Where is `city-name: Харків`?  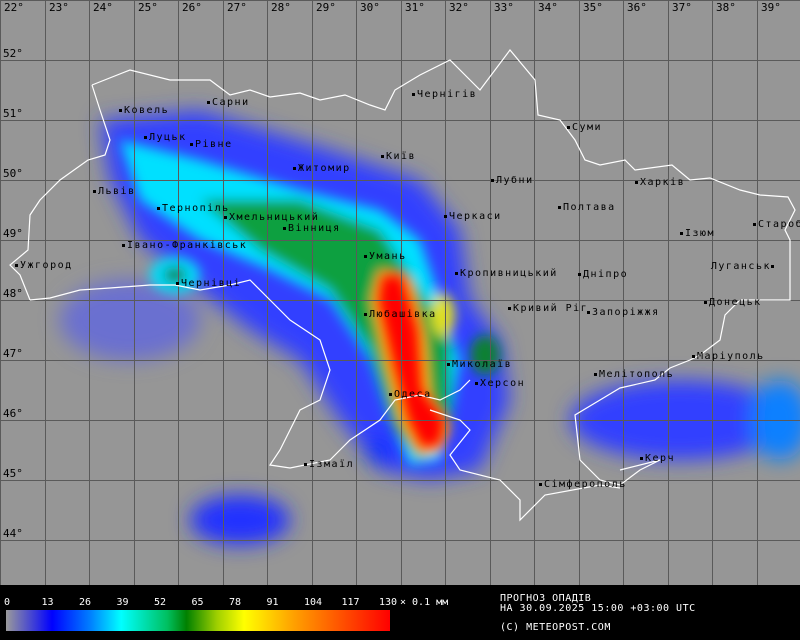
city-name: Харків is located at coordinates (663, 182).